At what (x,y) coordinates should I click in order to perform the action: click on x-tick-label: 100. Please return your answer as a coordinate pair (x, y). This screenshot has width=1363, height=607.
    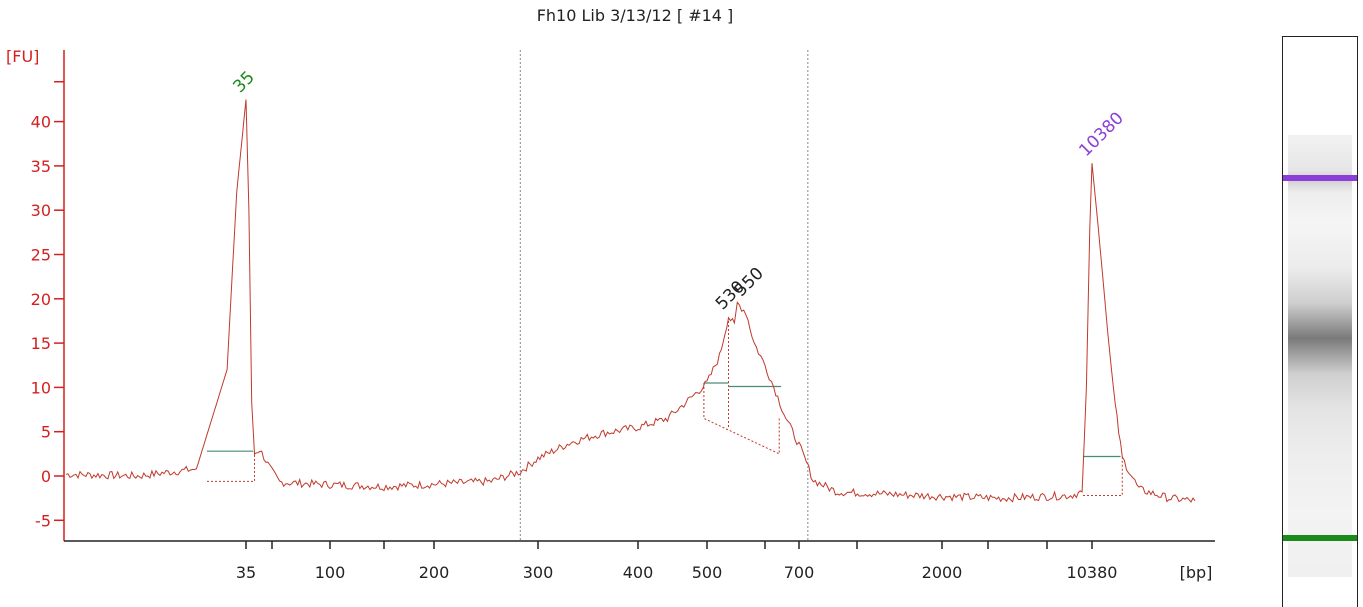
    Looking at the image, I should click on (330, 572).